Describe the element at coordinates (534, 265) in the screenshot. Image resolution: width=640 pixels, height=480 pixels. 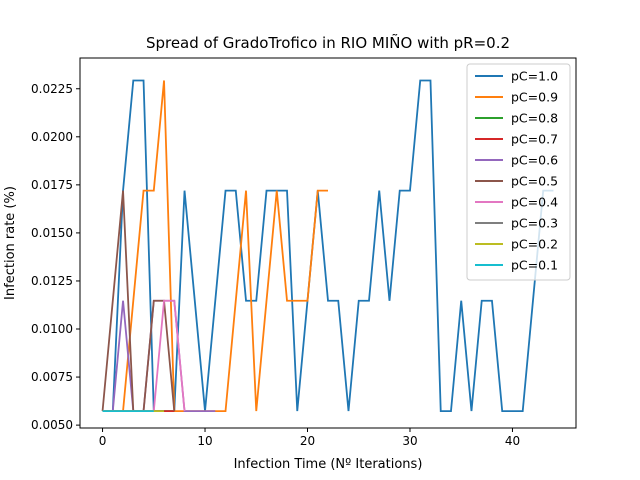
I see `legend-label: pC=0.1` at that location.